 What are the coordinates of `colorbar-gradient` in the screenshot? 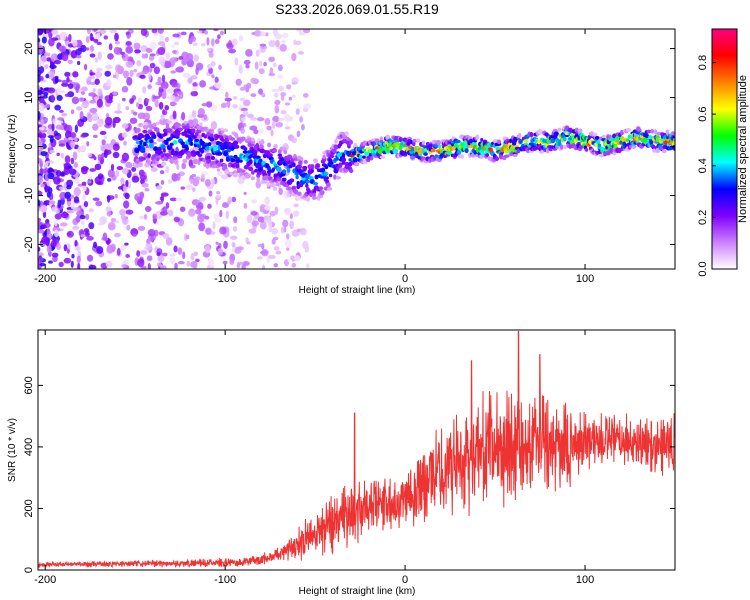 It's located at (724, 149).